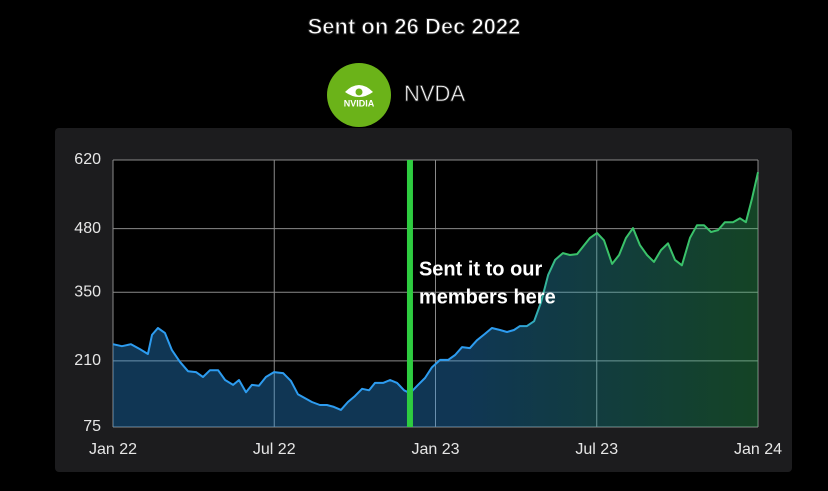  Describe the element at coordinates (359, 92) in the screenshot. I see `logo-pupil` at that location.